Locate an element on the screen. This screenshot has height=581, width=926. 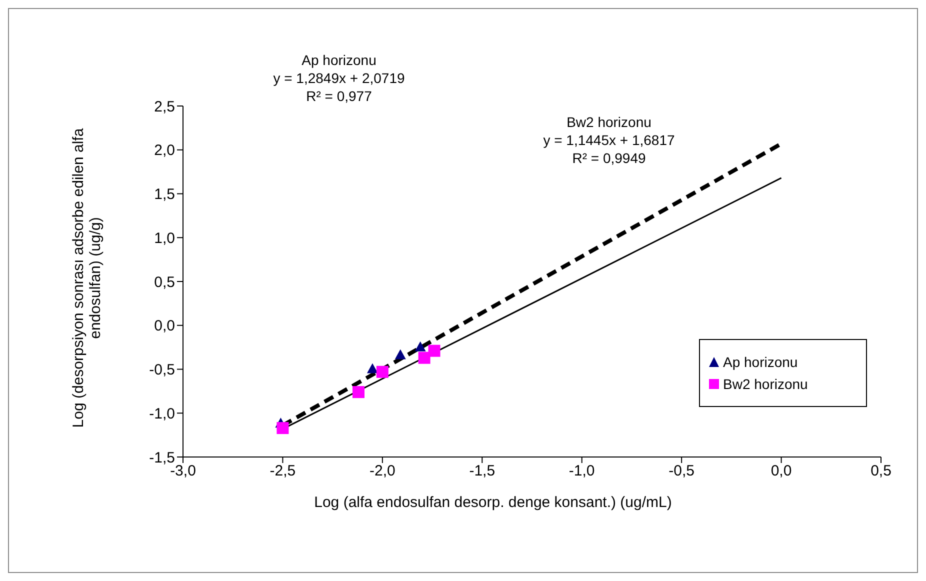
y-tick-label: 0,5 is located at coordinates (164, 282).